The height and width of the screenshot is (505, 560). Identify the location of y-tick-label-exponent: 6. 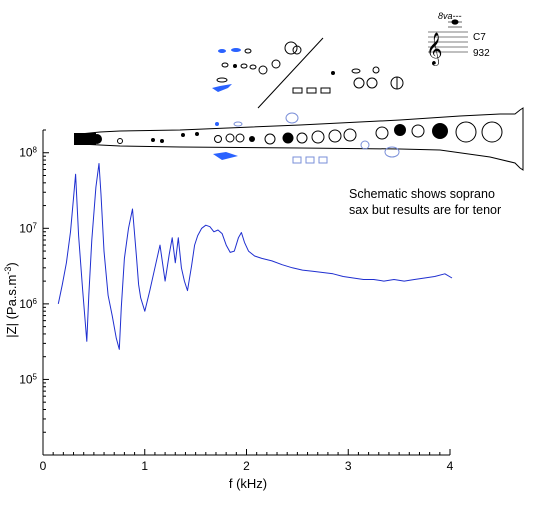
(35, 300).